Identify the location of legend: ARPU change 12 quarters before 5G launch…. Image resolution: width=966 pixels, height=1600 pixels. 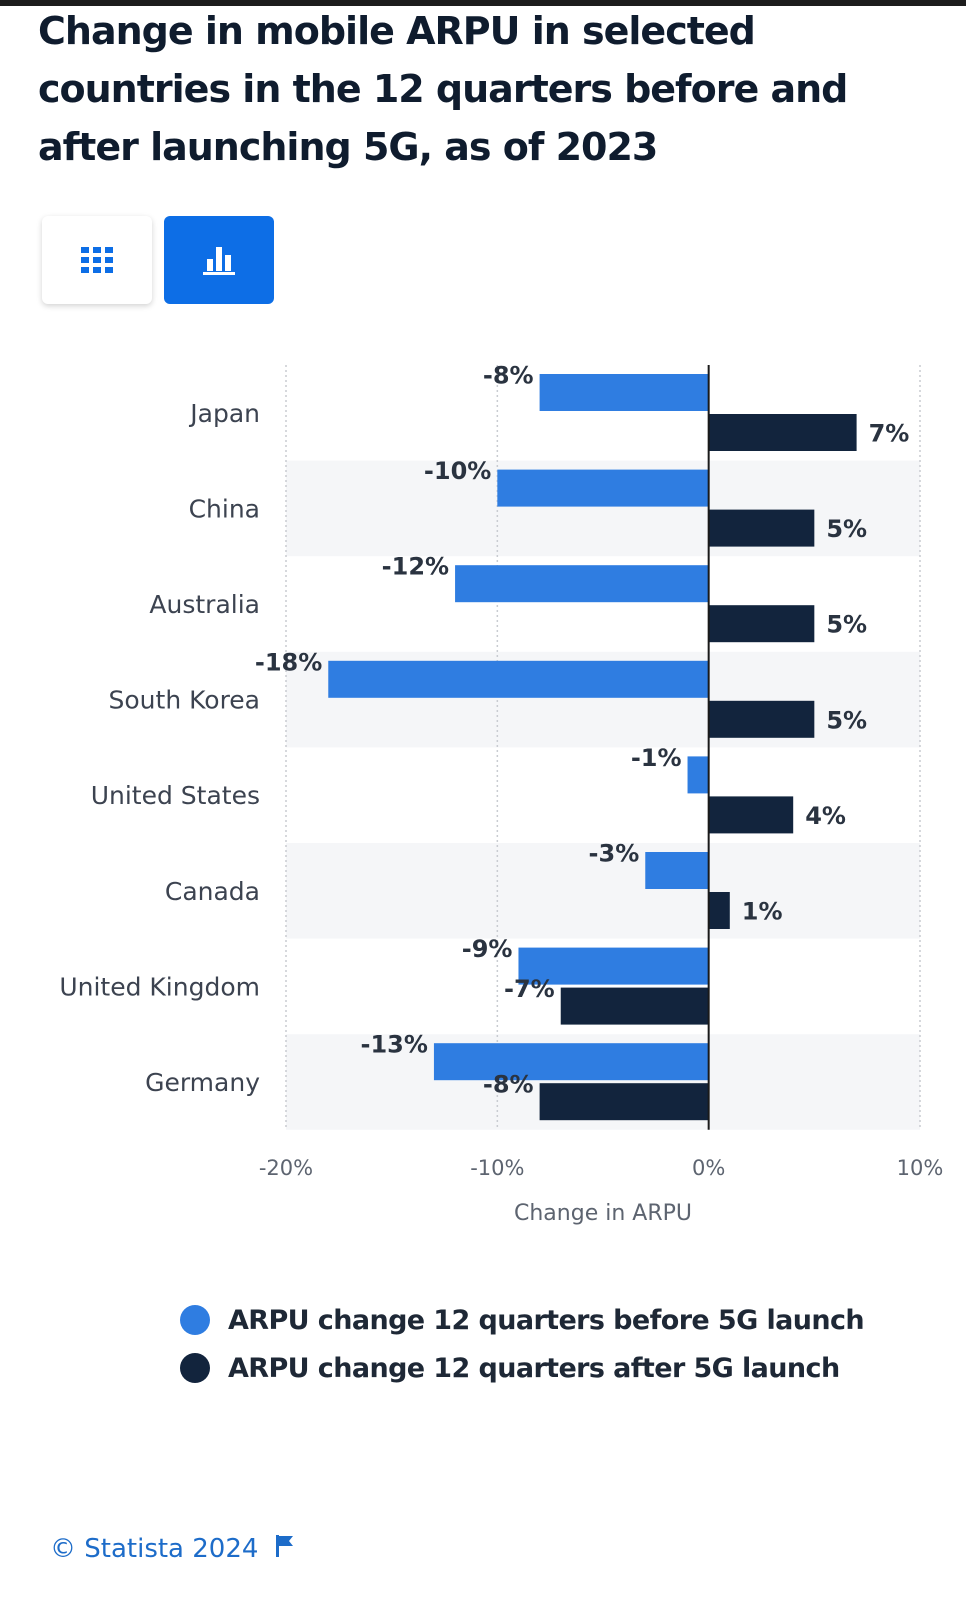
(522, 1344).